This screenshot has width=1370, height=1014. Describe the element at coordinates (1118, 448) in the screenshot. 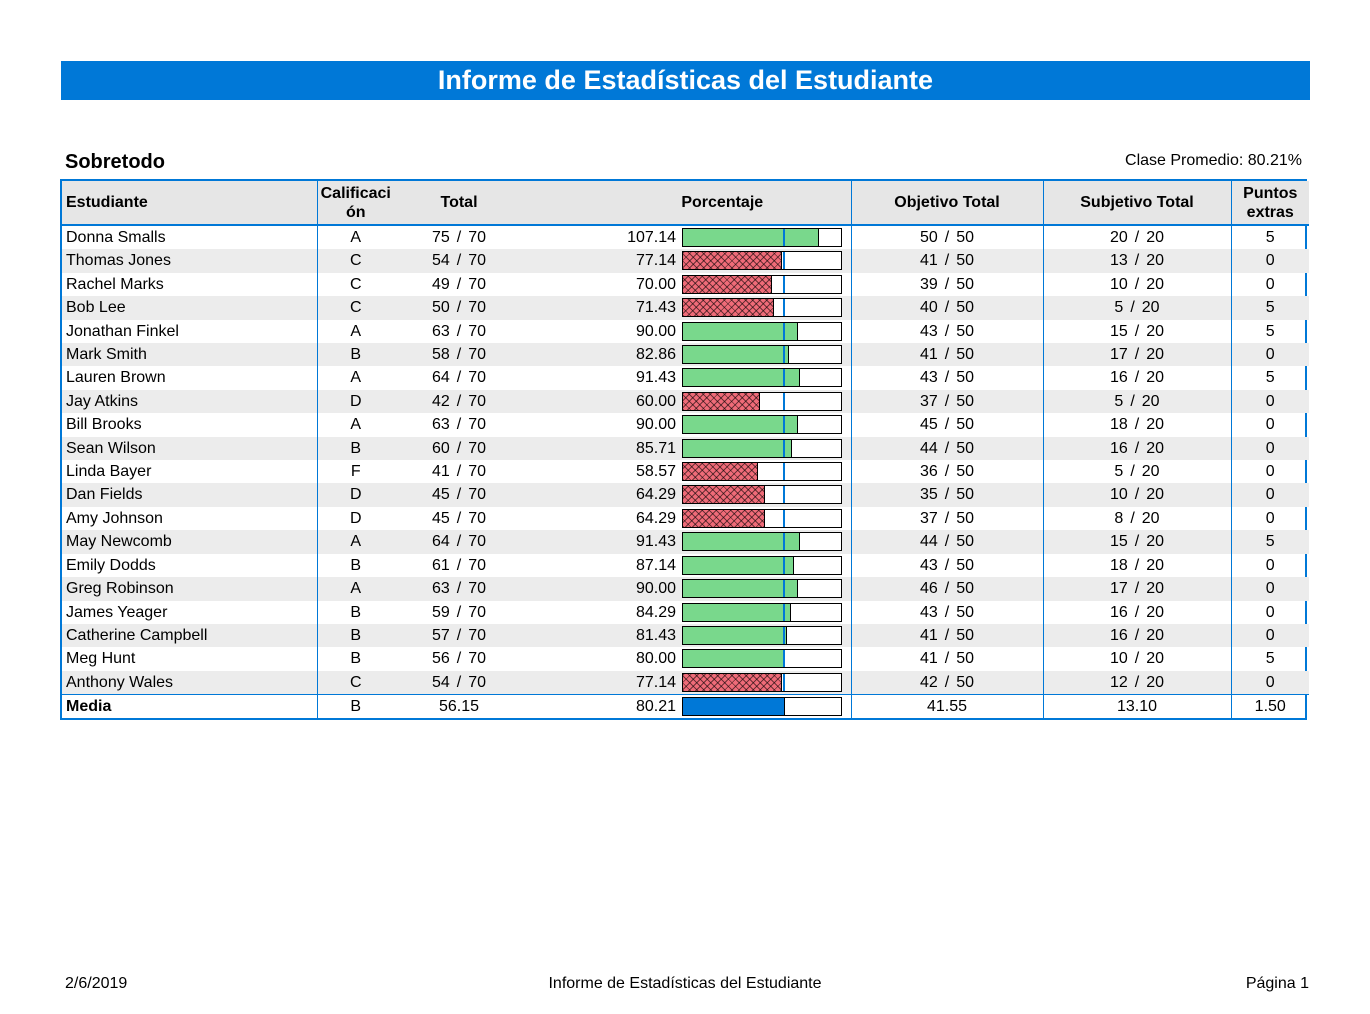

I see `student-subjective-value: 16` at that location.